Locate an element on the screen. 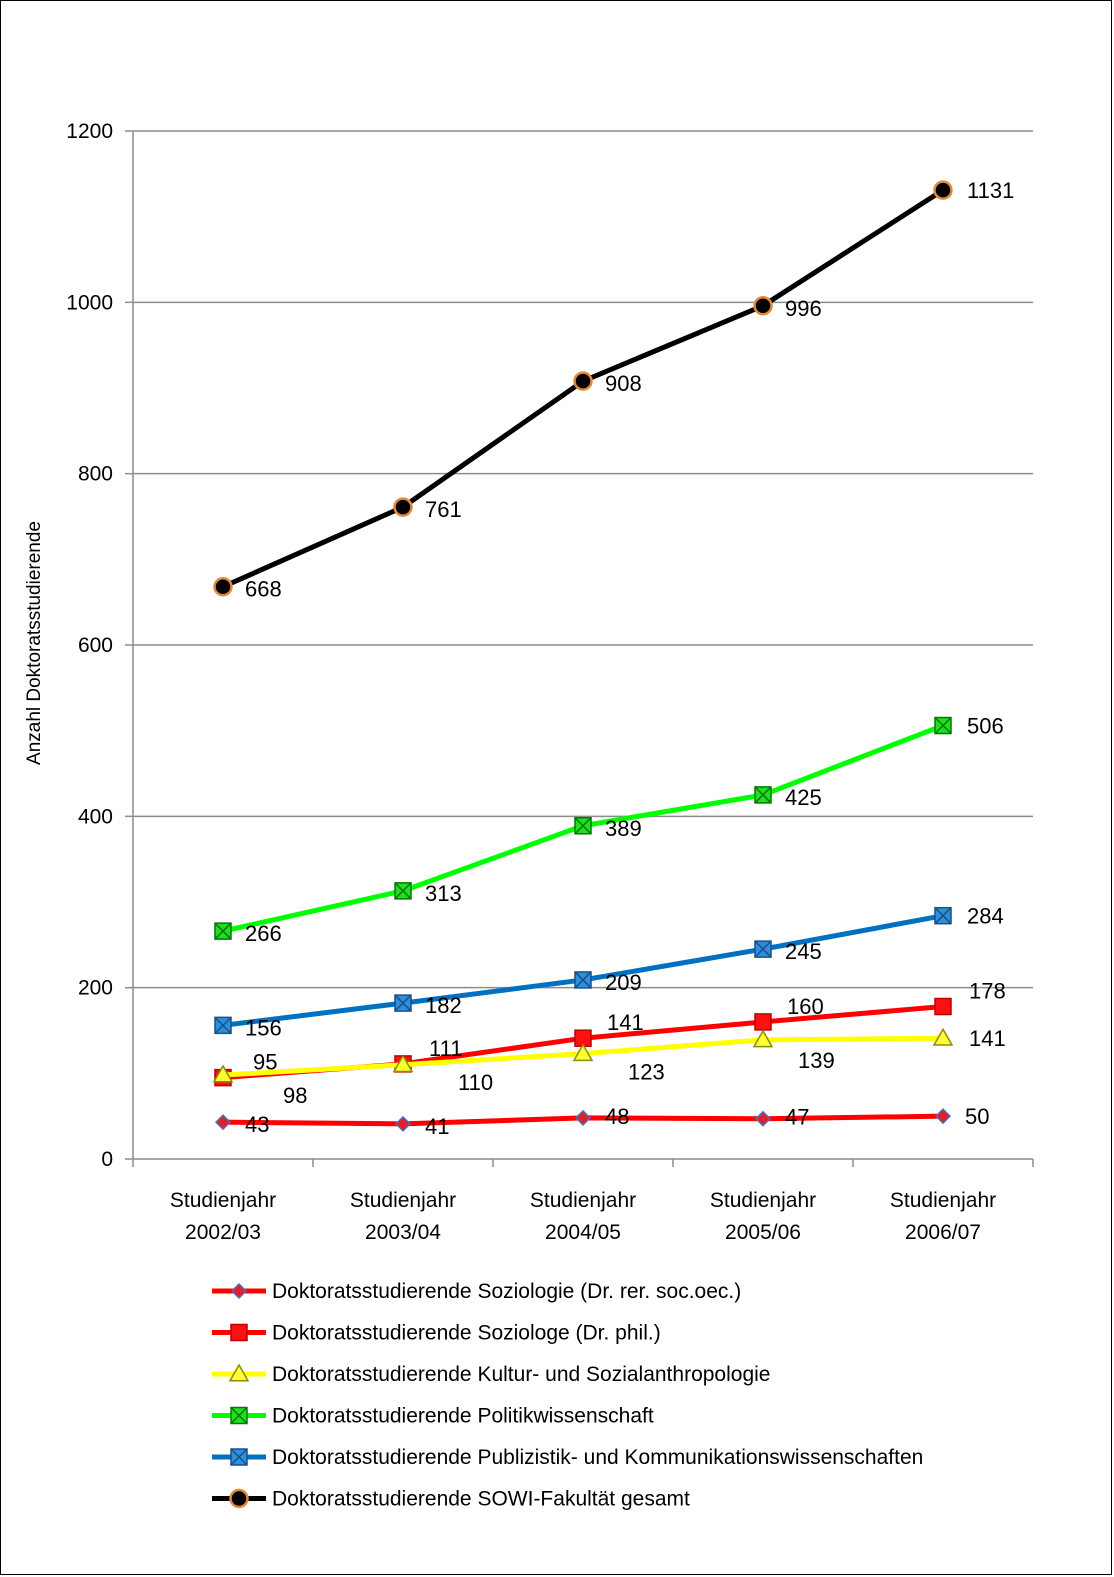 The image size is (1114, 1577). series-doktoratsstudierende-soziologie-dr-rer-soc-oec is located at coordinates (583, 1120).